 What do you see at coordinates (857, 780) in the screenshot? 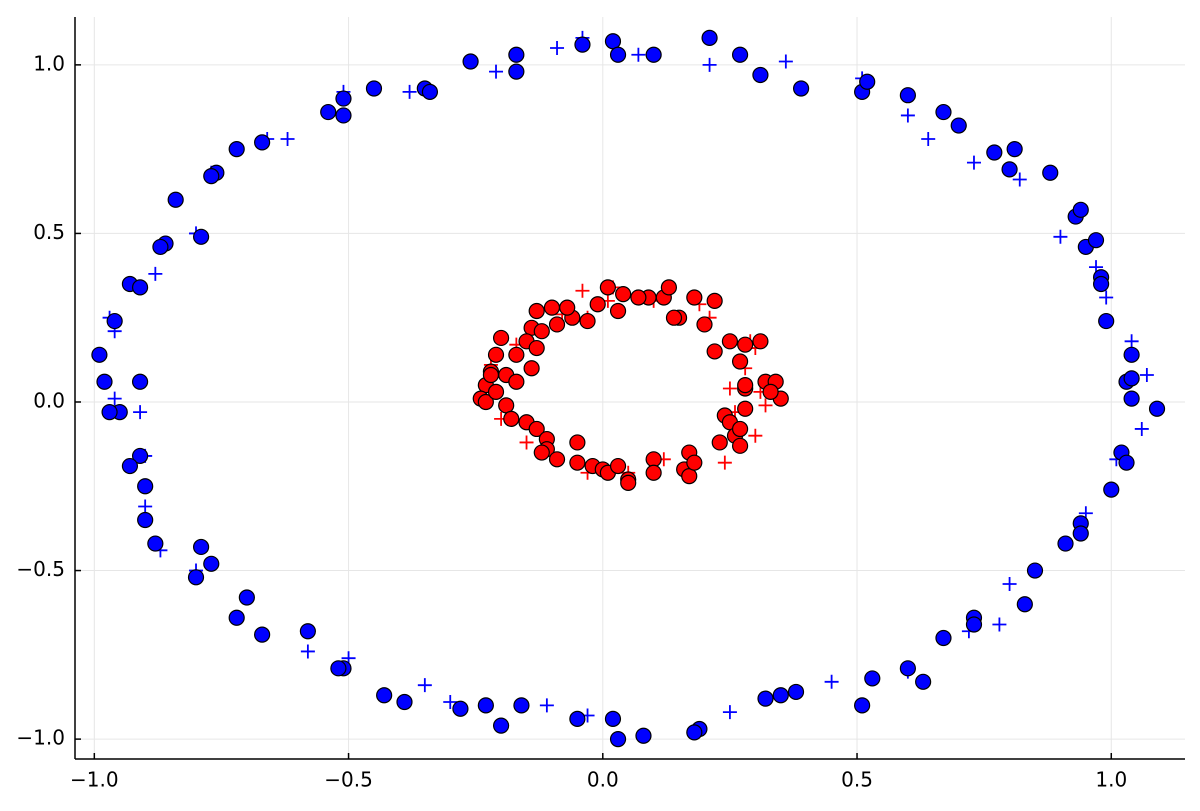
I see `x-tick-label: 0.5` at bounding box center [857, 780].